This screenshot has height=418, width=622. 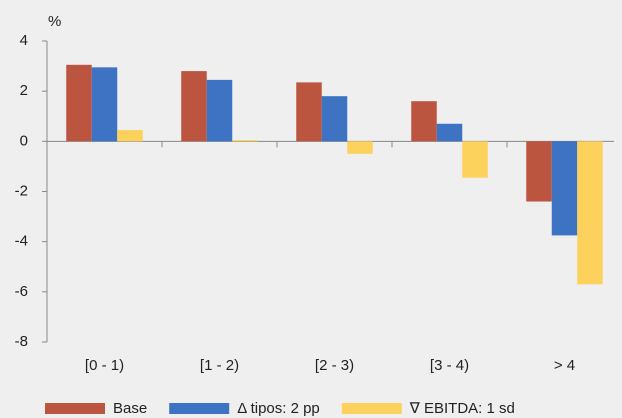 I want to click on x-tick-label: [2 - 3), so click(x=334, y=365).